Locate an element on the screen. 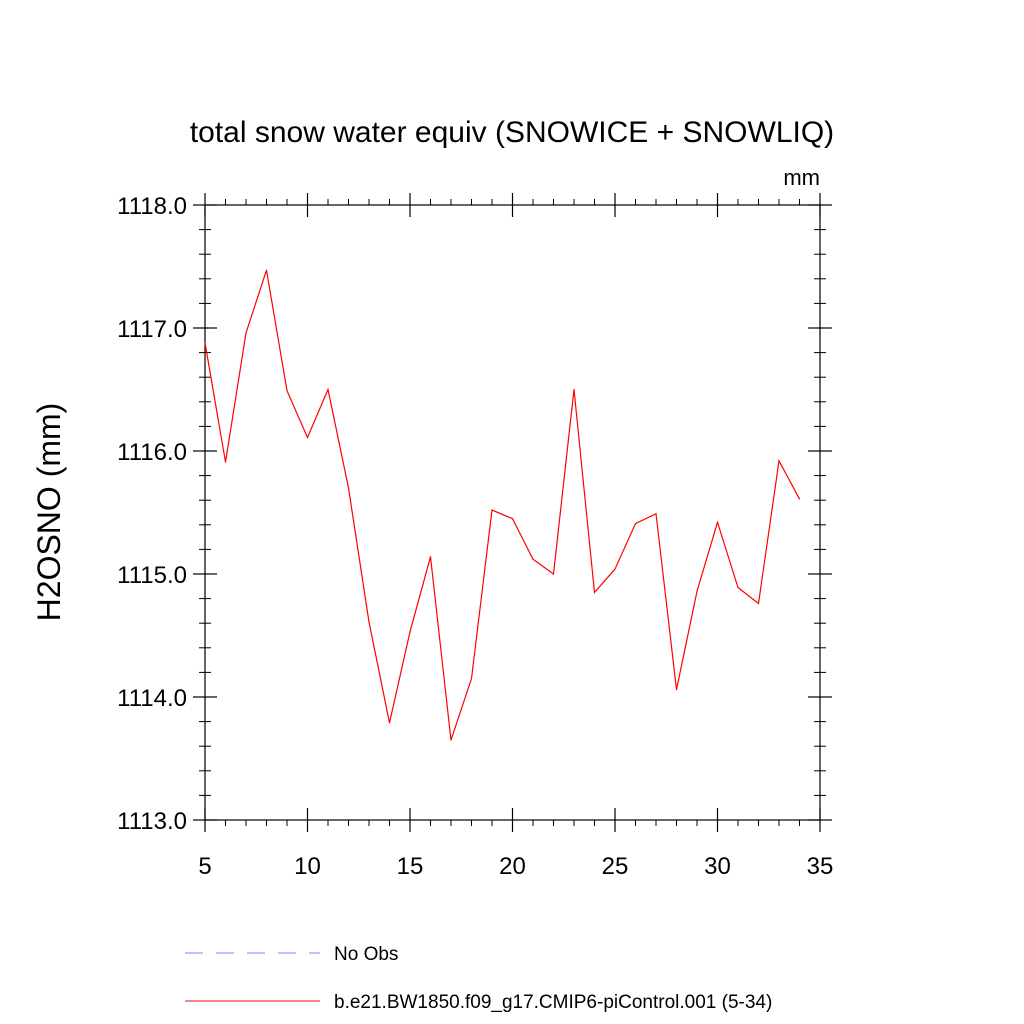 The width and height of the screenshot is (1024, 1024). y-tick-label: 1115.0 is located at coordinates (152, 575).